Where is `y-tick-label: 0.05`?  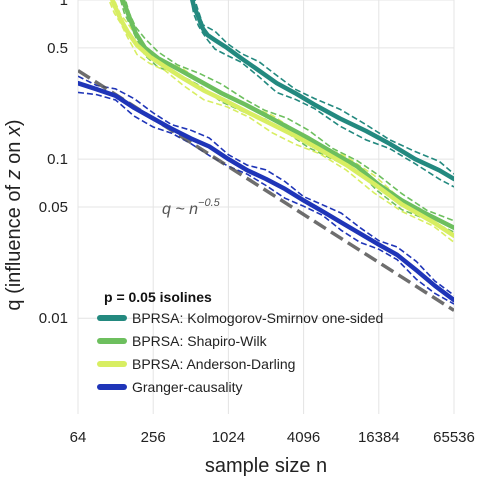 y-tick-label: 0.05 is located at coordinates (53, 207).